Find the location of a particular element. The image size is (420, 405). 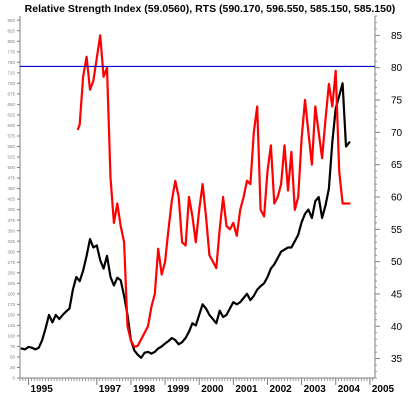

right-tick-label: 60 is located at coordinates (397, 198).